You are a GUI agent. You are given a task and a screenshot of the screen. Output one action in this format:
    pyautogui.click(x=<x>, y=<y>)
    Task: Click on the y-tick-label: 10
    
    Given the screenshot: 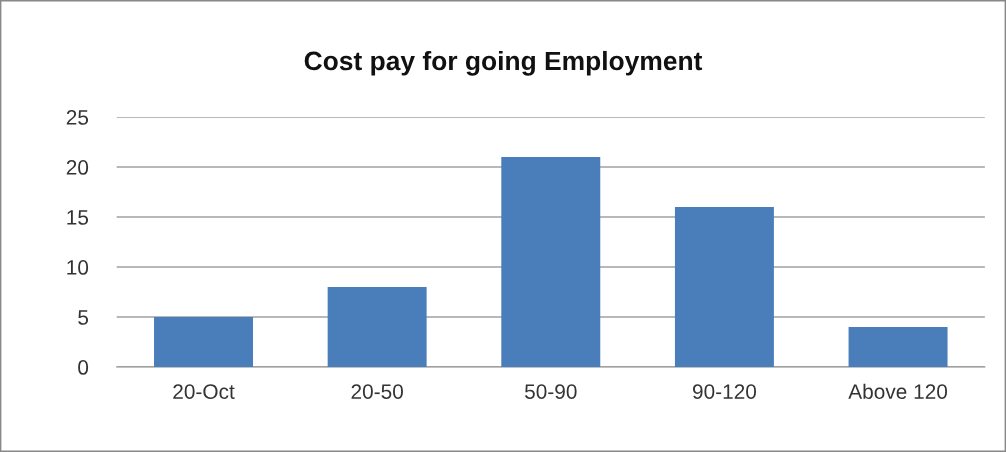 What is the action you would take?
    pyautogui.click(x=78, y=267)
    